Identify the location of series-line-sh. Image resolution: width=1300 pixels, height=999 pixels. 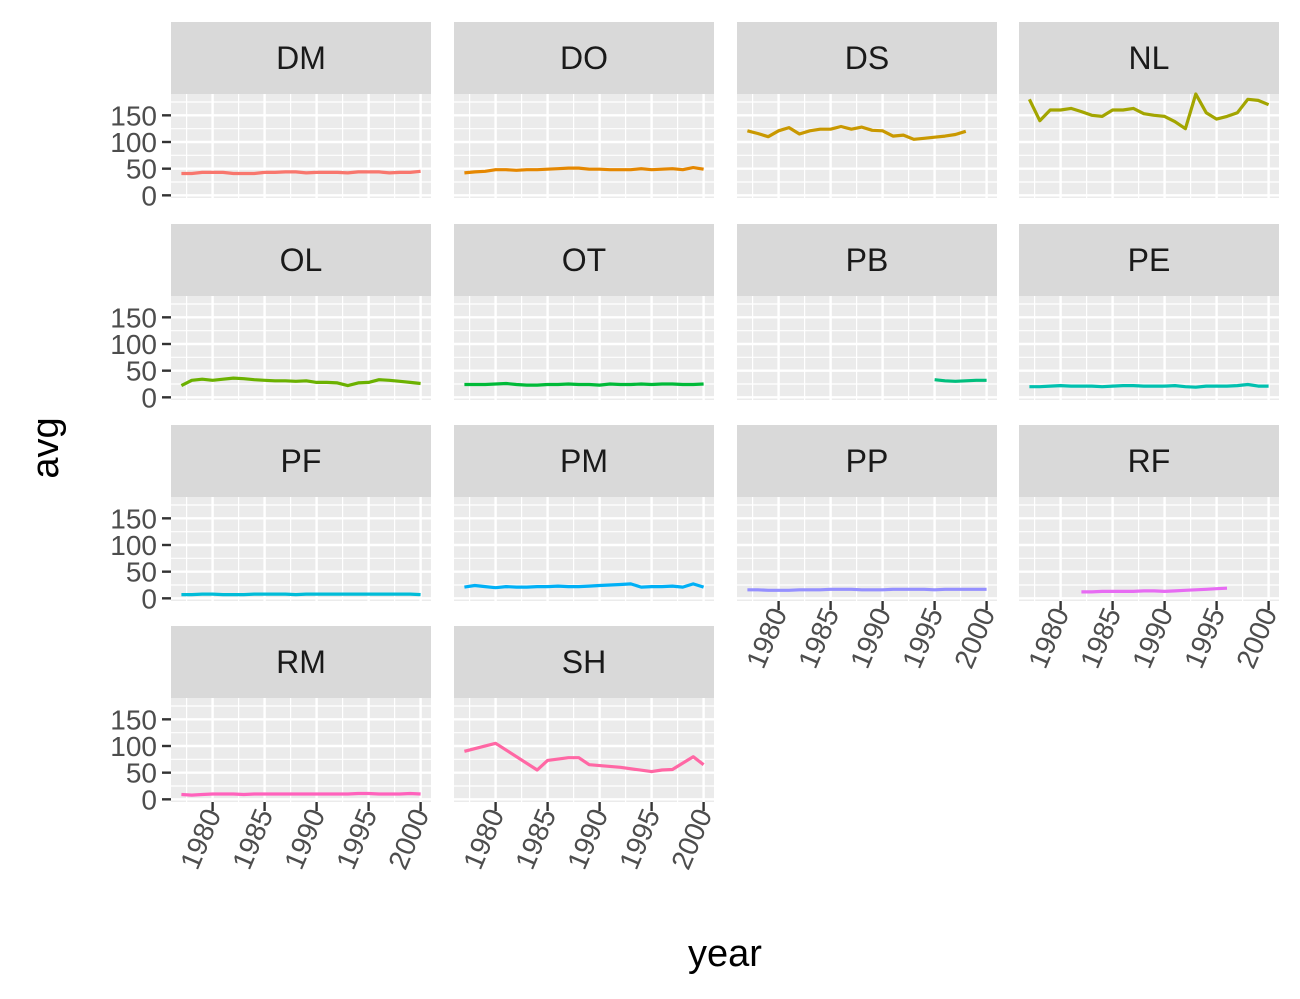
(584, 757).